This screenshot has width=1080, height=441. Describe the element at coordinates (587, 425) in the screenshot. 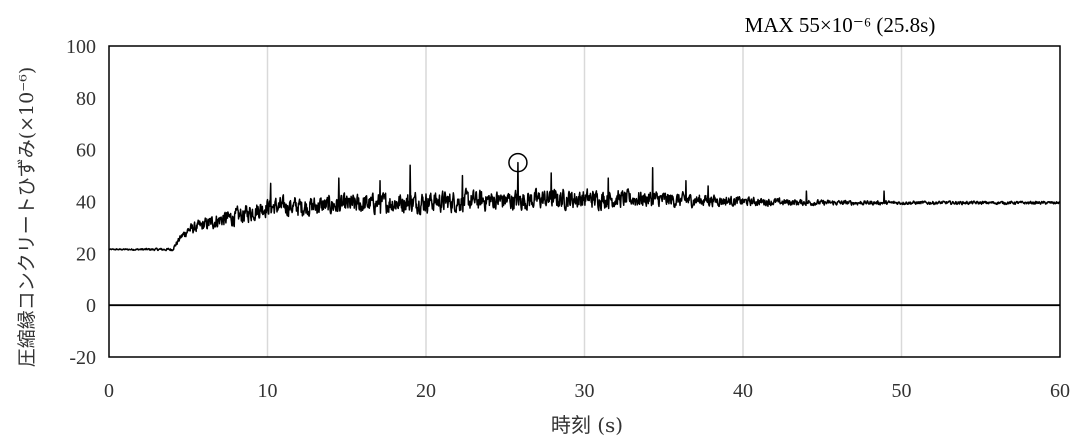

I see `x-axis-title: 時刻 (s)` at that location.